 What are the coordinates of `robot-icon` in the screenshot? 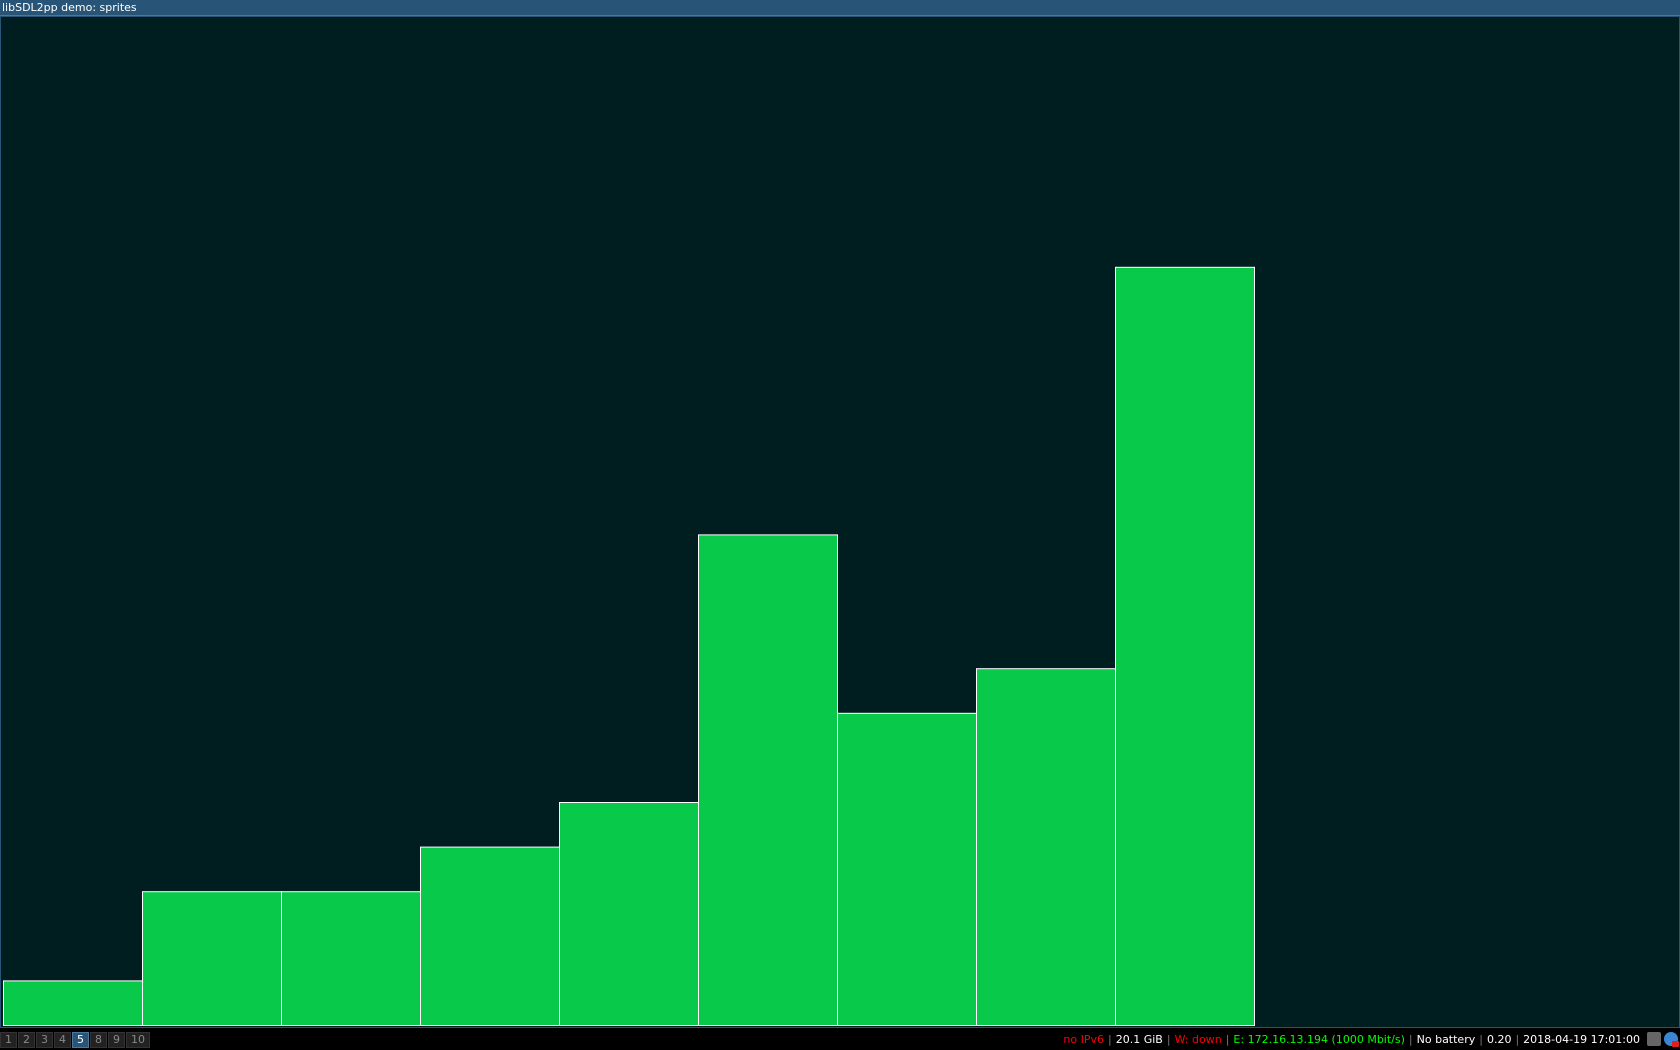 It's located at (1654, 1039).